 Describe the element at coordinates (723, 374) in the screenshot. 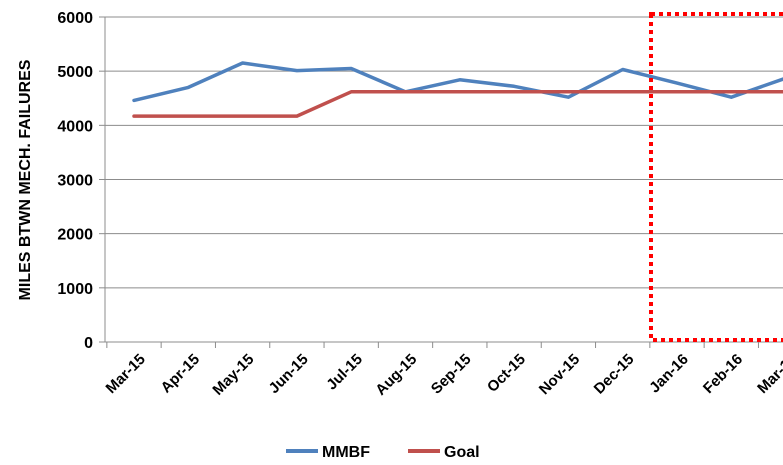

I see `x-tick-label: Feb-16` at that location.